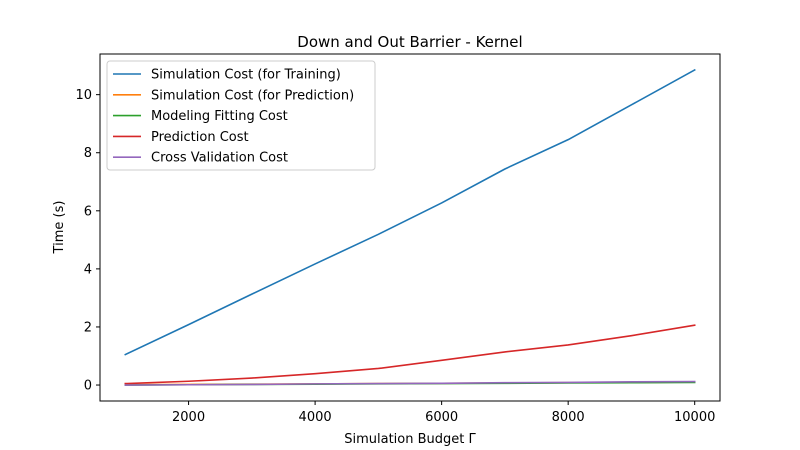 The height and width of the screenshot is (450, 800). I want to click on y-tick-label: 4, so click(88, 269).